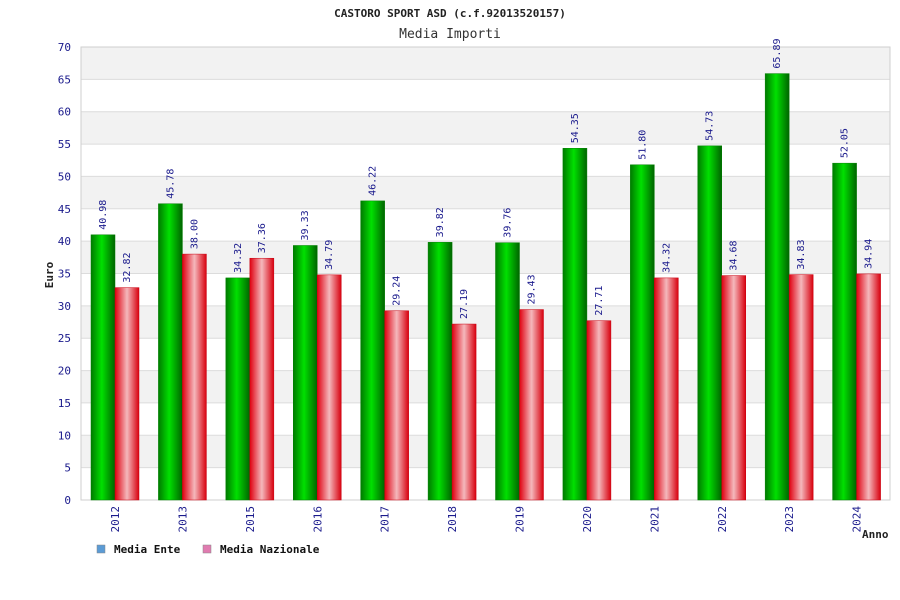 Image resolution: width=900 pixels, height=600 pixels. Describe the element at coordinates (450, 13) in the screenshot. I see `chart-title: CASTORO SPORT ASD (c.f.92013520157)` at that location.